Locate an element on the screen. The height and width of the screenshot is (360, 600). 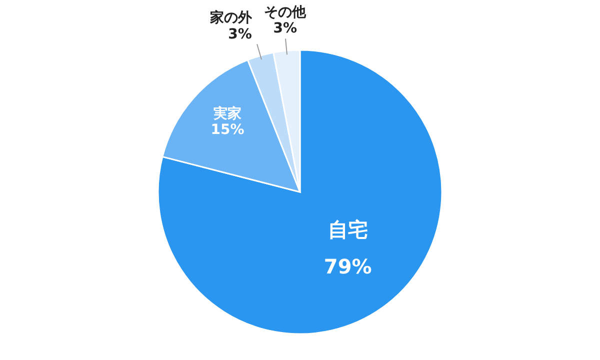
slice-label: 家の外 is located at coordinates (230, 17).